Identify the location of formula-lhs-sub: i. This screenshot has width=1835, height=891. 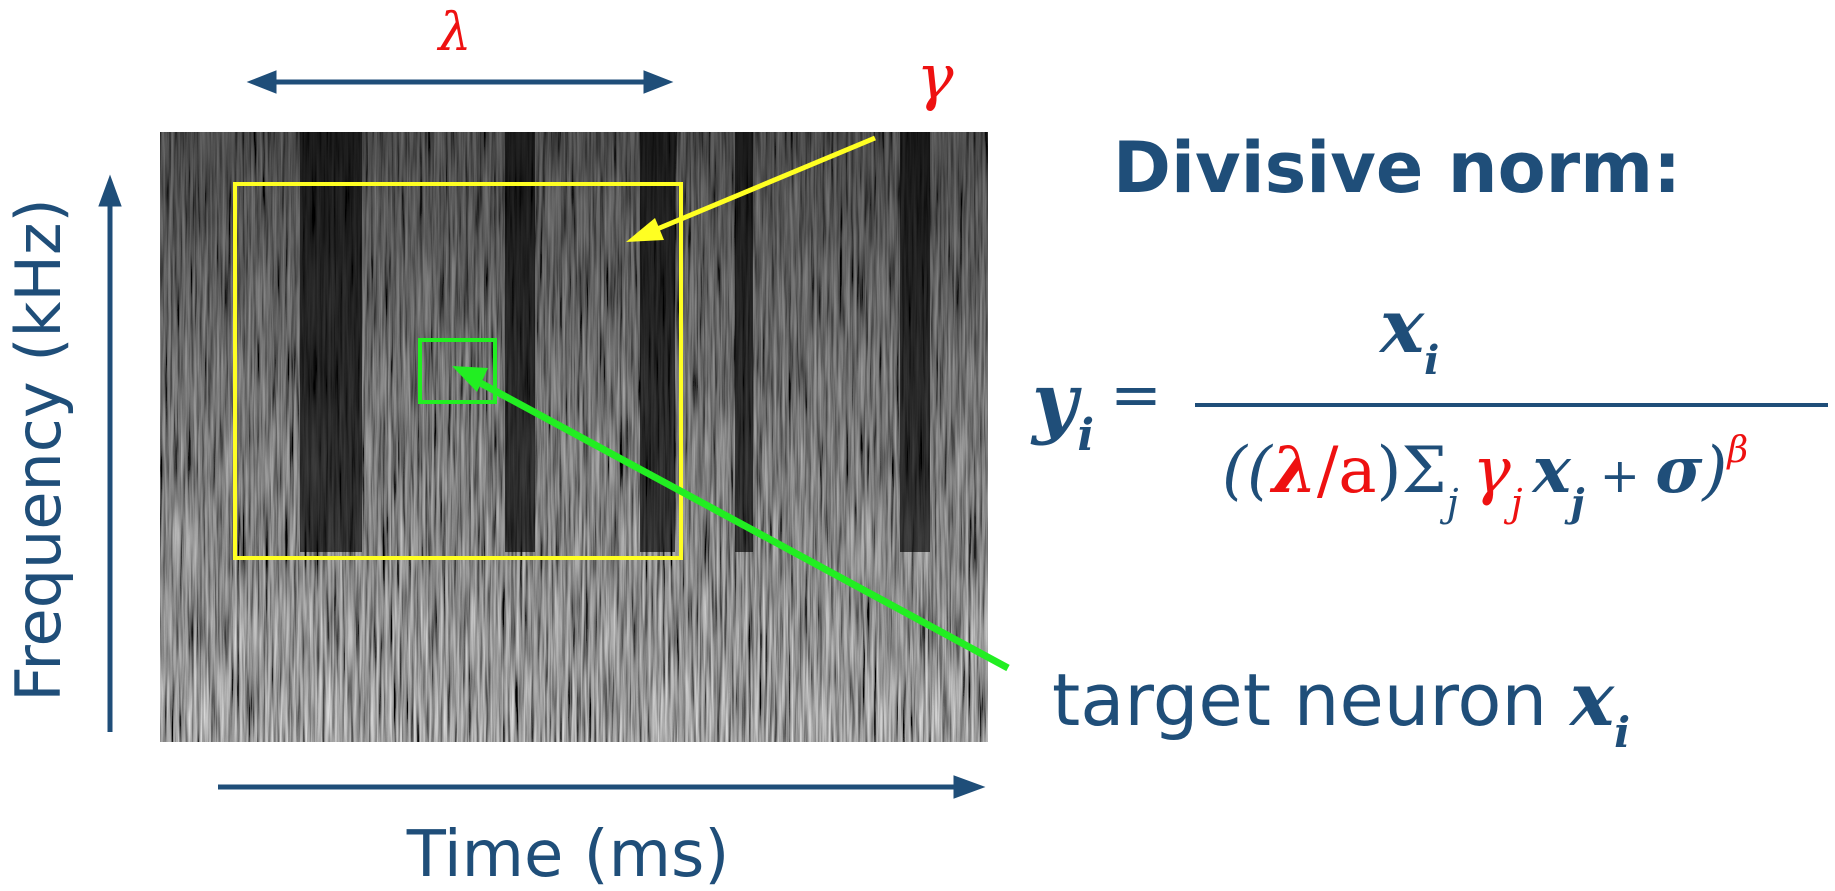
(1085, 435).